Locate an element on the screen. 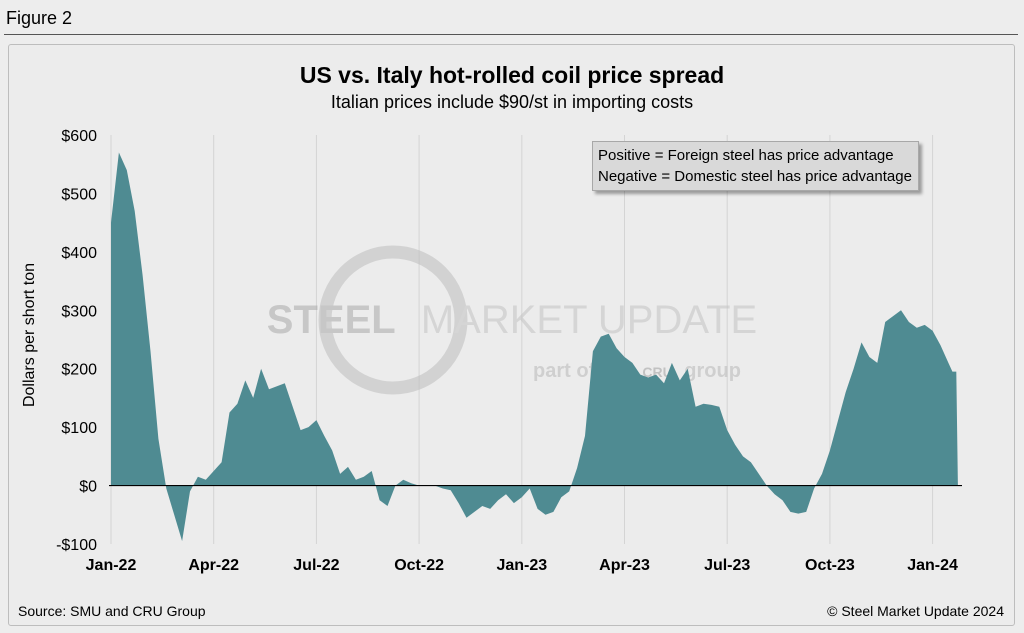 The image size is (1024, 633). y-axis-ticks: -$100 $0 $100 $200 $300 $400 $500 $600 is located at coordinates (76, 341).